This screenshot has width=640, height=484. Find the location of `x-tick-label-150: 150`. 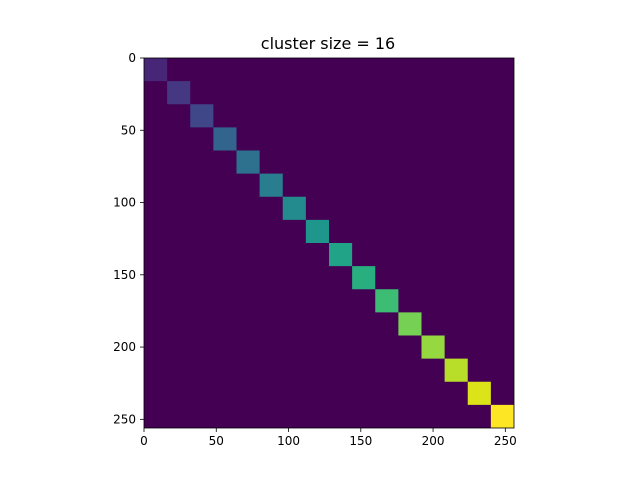

x-tick-label-150: 150 is located at coordinates (360, 441).